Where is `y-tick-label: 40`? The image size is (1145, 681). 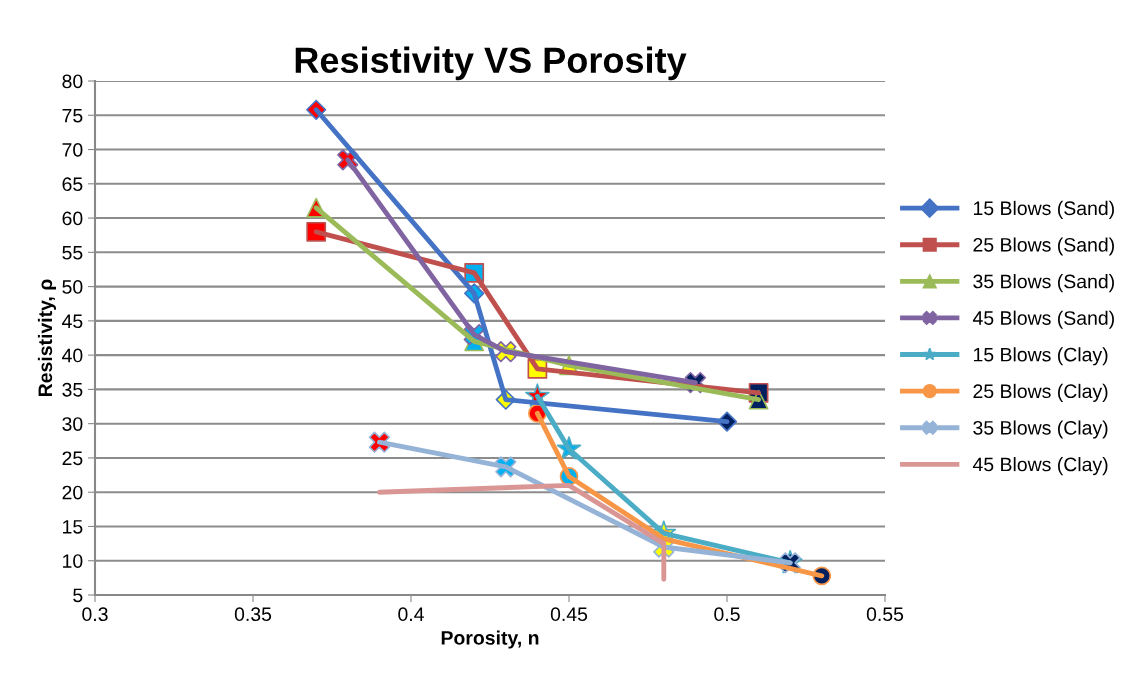 y-tick-label: 40 is located at coordinates (72, 355).